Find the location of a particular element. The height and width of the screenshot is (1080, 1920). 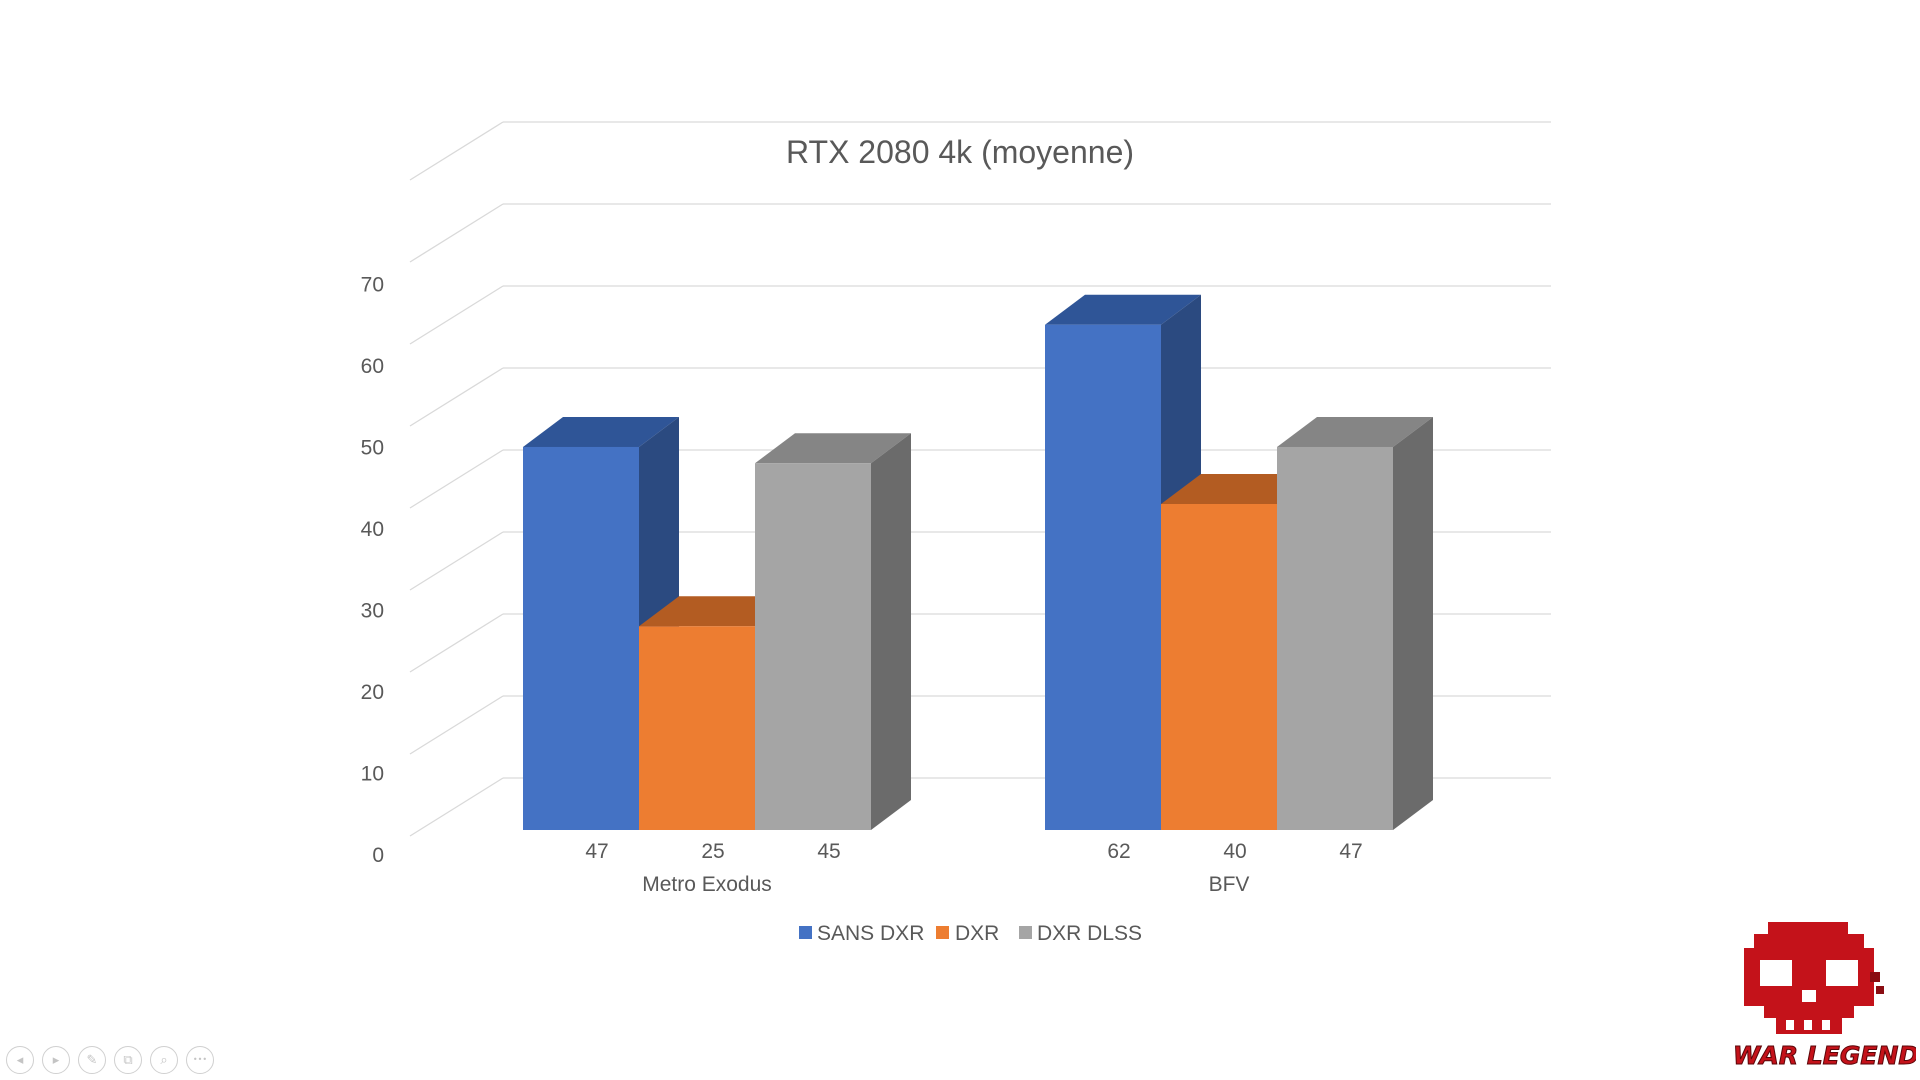

skull-icon is located at coordinates (1814, 978).